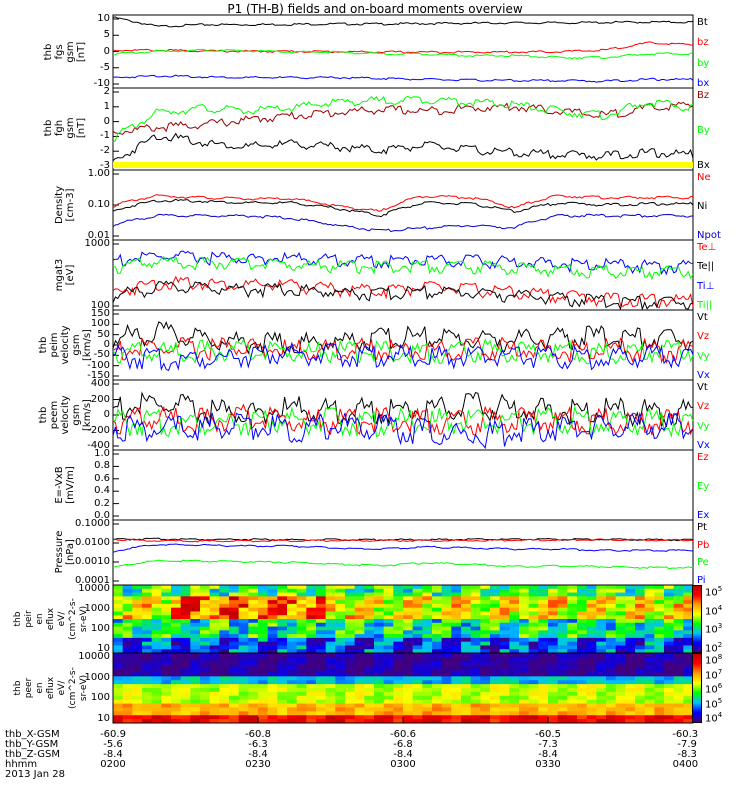  Describe the element at coordinates (97, 243) in the screenshot. I see `ytick-label: 1000` at that location.